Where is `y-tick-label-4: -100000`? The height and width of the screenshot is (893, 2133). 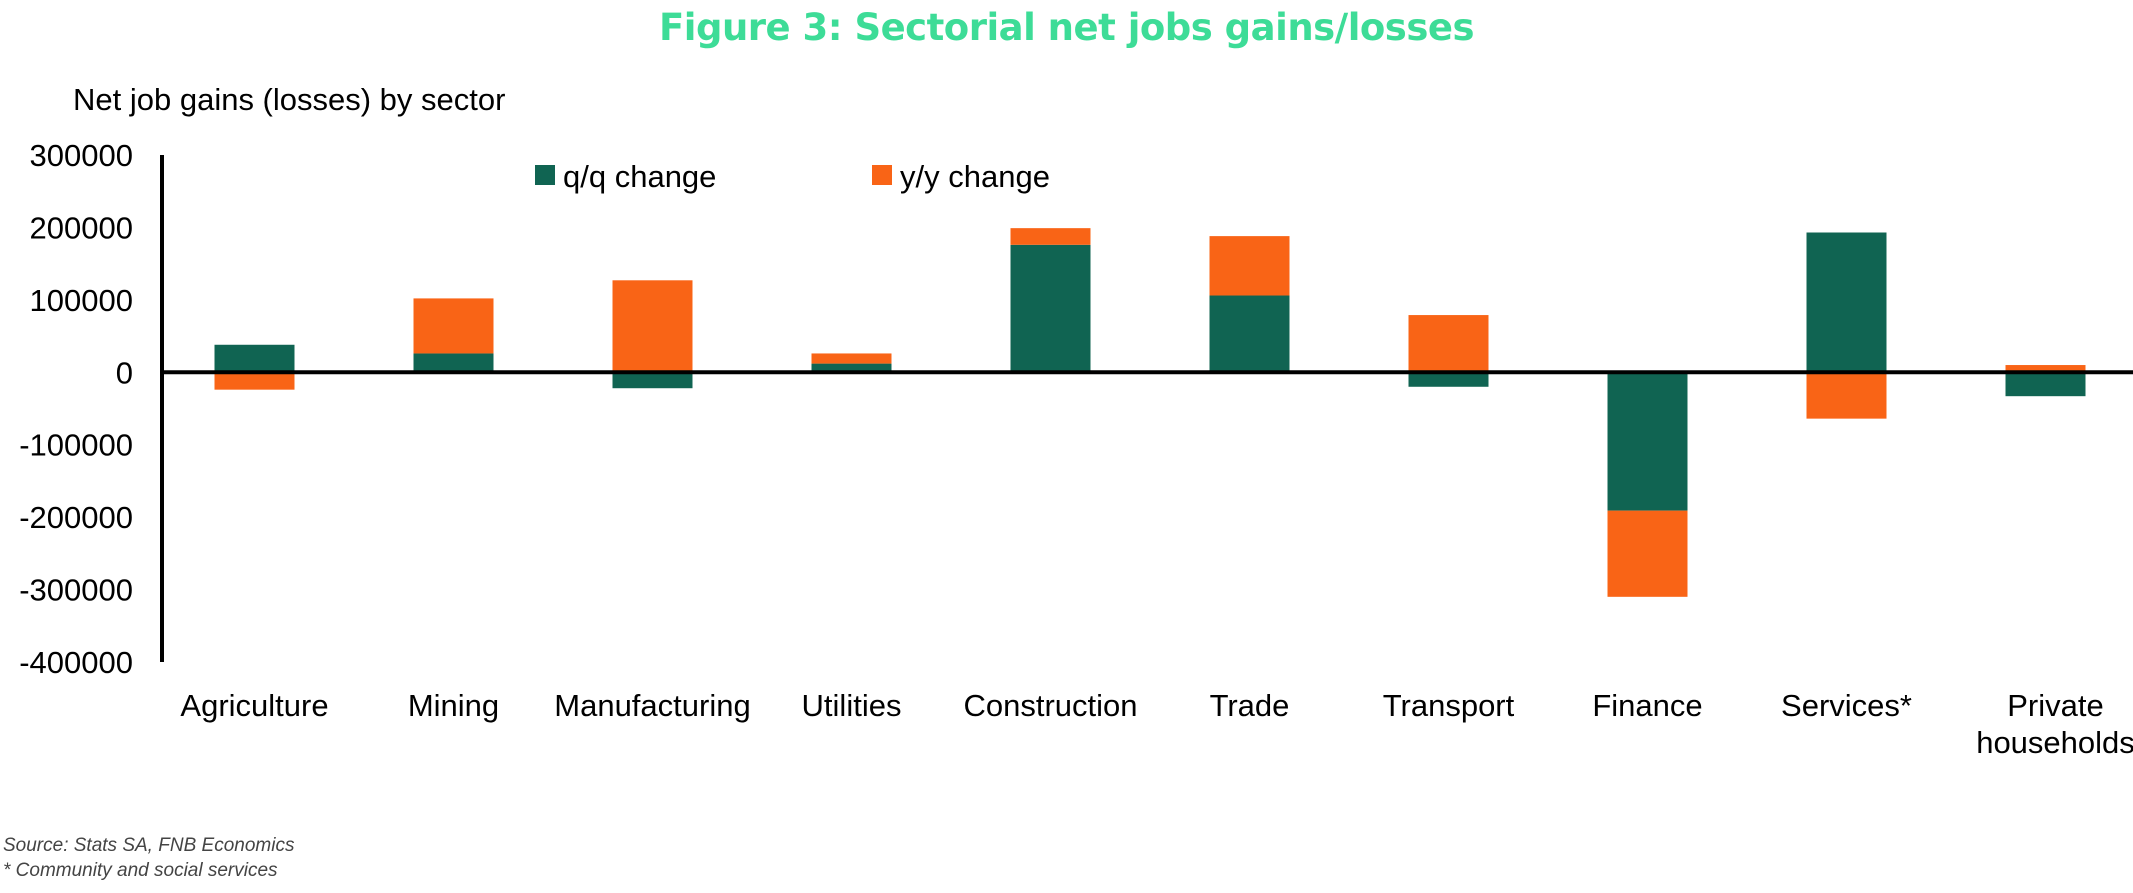
y-tick-label-4: -100000 is located at coordinates (76, 445).